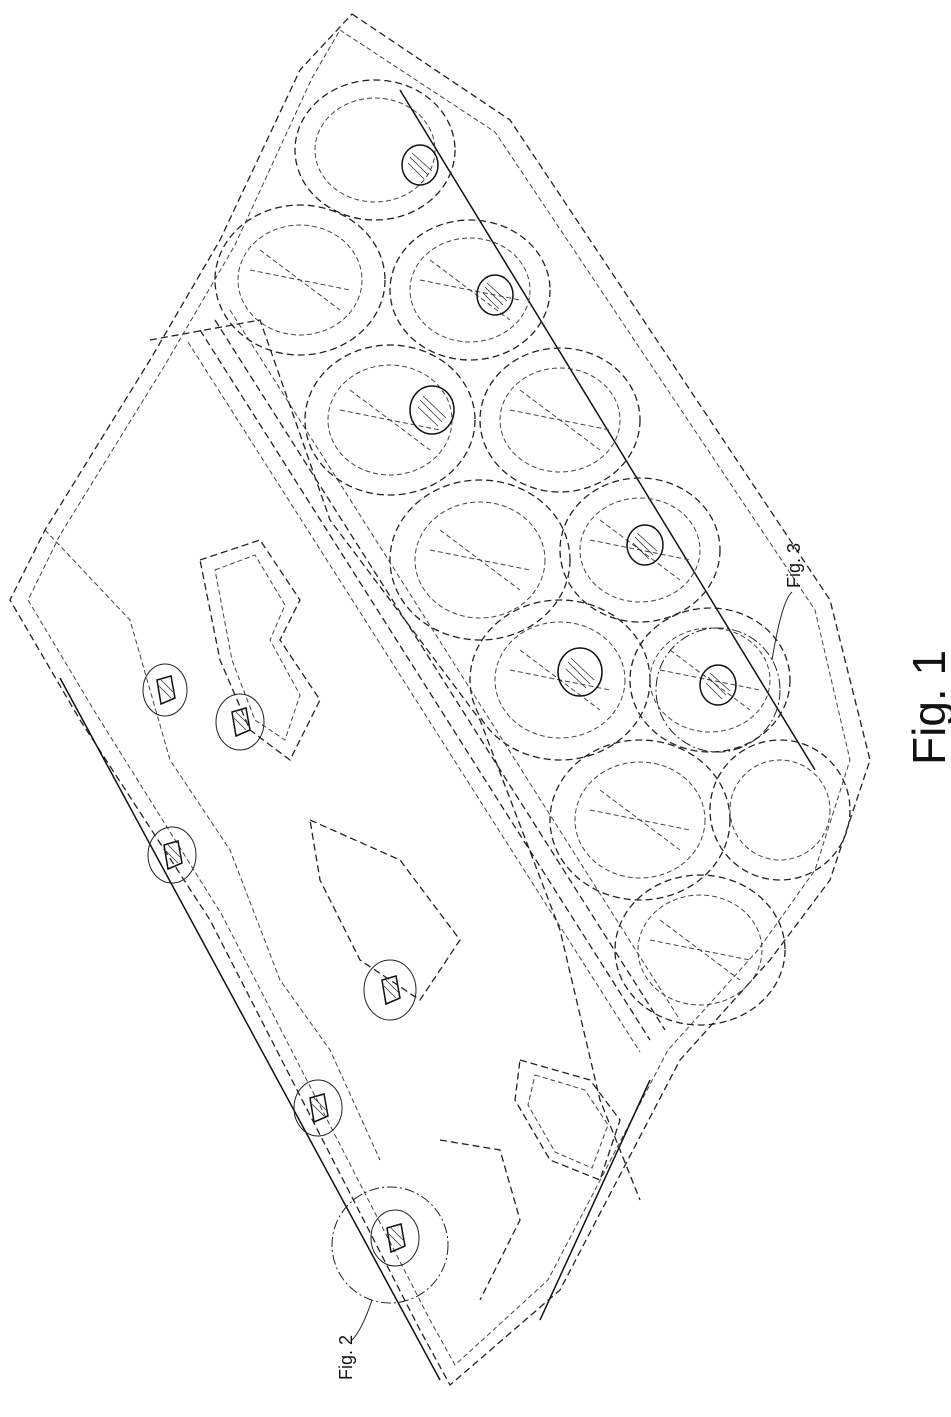 The width and height of the screenshot is (951, 1417). Describe the element at coordinates (569, 425) in the screenshot. I see `latch-tabs` at that location.